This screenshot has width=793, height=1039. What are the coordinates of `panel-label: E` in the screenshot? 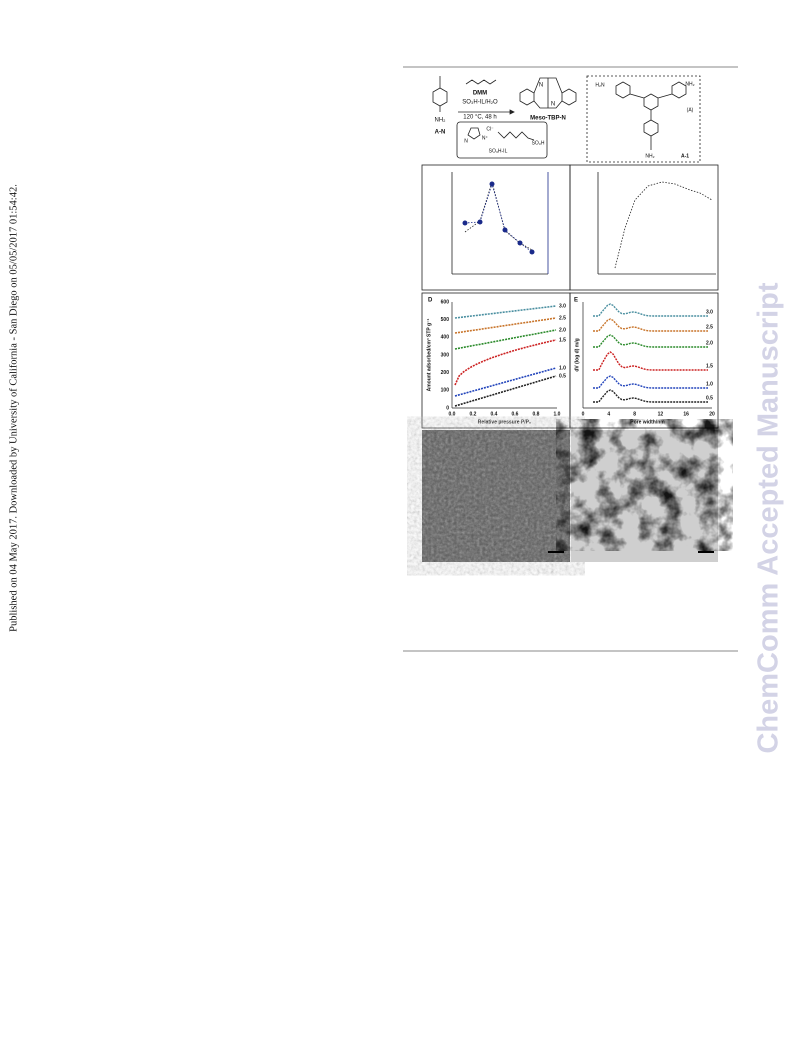 It's located at (576, 301).